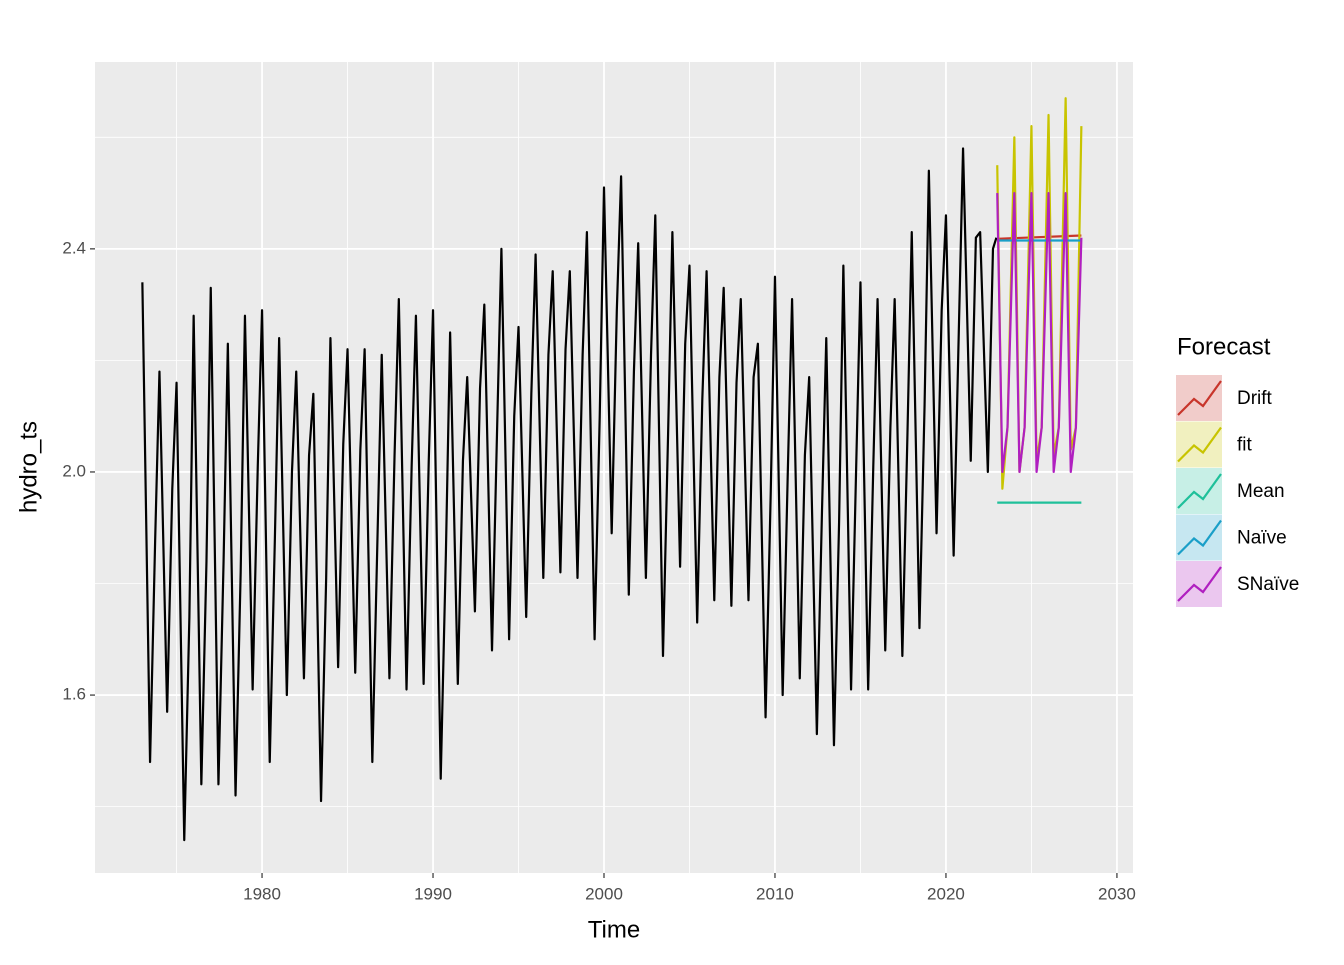 The image size is (1344, 965). Describe the element at coordinates (1262, 538) in the screenshot. I see `legend-label: Naïve` at that location.